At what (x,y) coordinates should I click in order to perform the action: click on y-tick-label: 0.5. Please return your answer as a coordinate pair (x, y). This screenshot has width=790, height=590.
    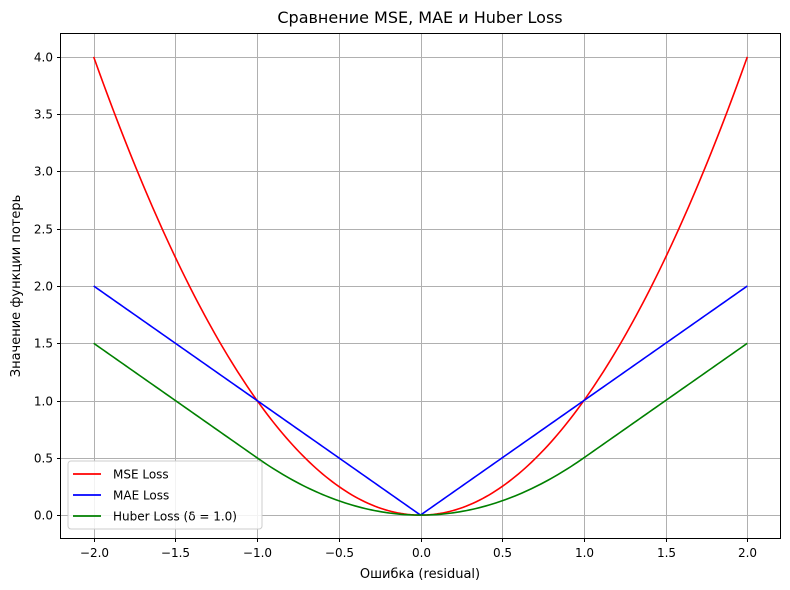
    Looking at the image, I should click on (43, 459).